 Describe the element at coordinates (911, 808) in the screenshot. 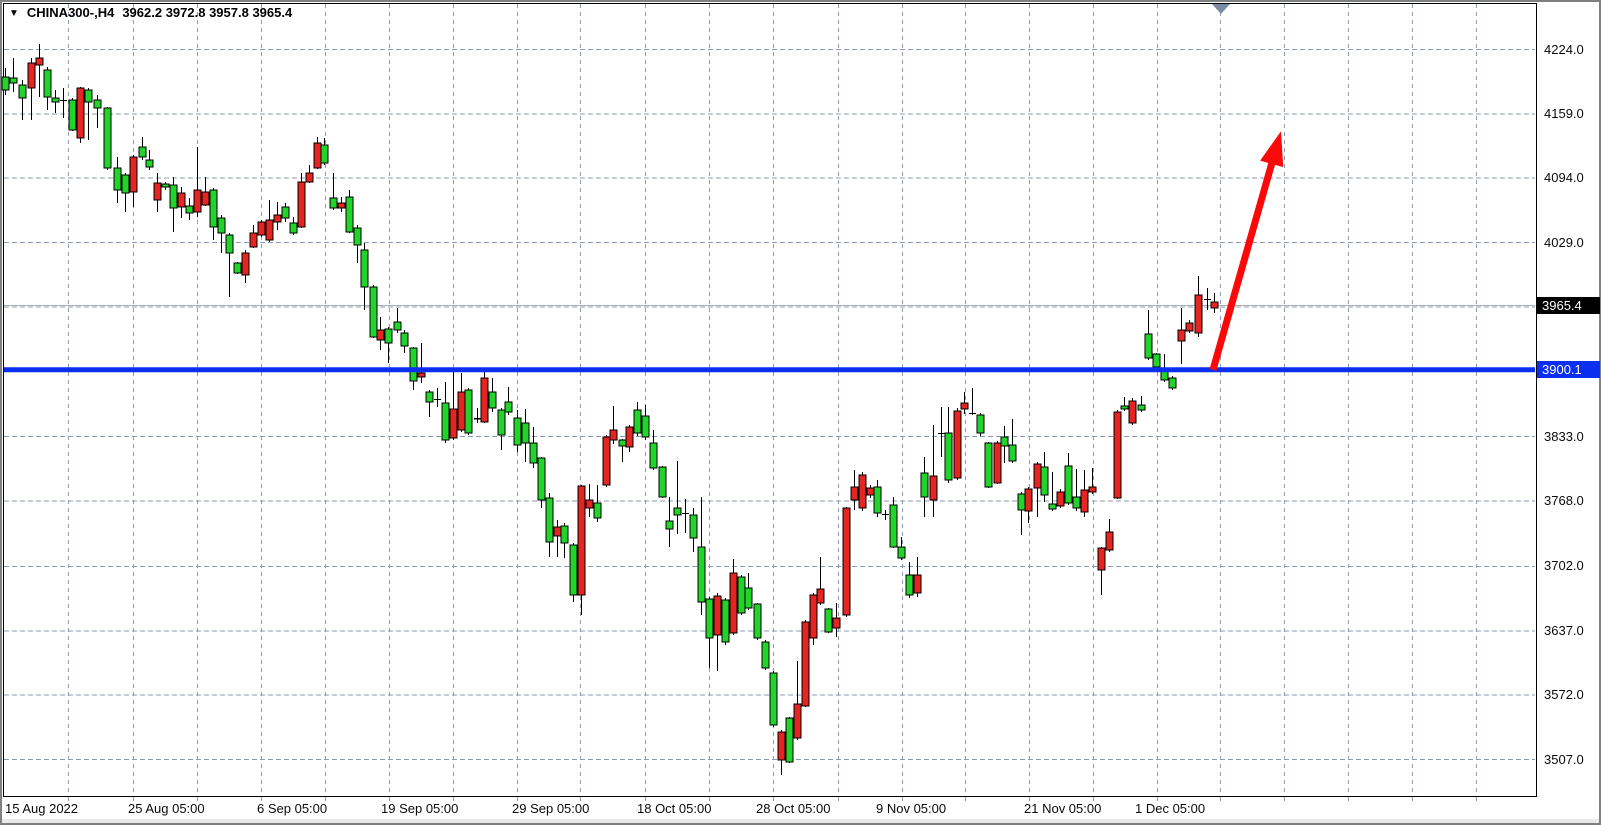

I see `time-axis-label: 9 Nov 05:00` at that location.